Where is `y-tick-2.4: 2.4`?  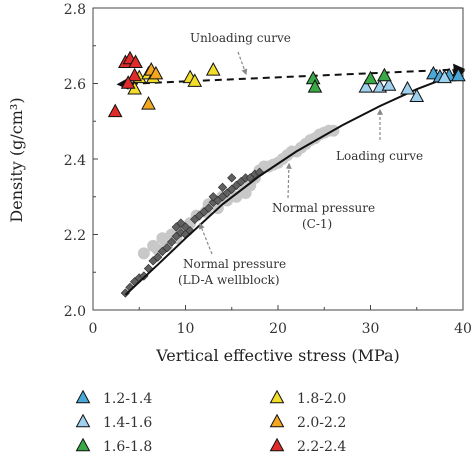
y-tick-2.4: 2.4 is located at coordinates (75, 161).